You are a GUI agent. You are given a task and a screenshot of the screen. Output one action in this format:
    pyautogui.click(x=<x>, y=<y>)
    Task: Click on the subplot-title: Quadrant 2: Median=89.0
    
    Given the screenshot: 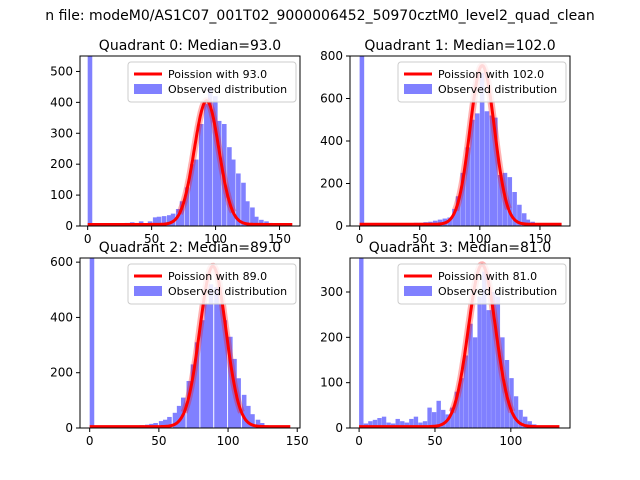 What is the action you would take?
    pyautogui.click(x=190, y=248)
    